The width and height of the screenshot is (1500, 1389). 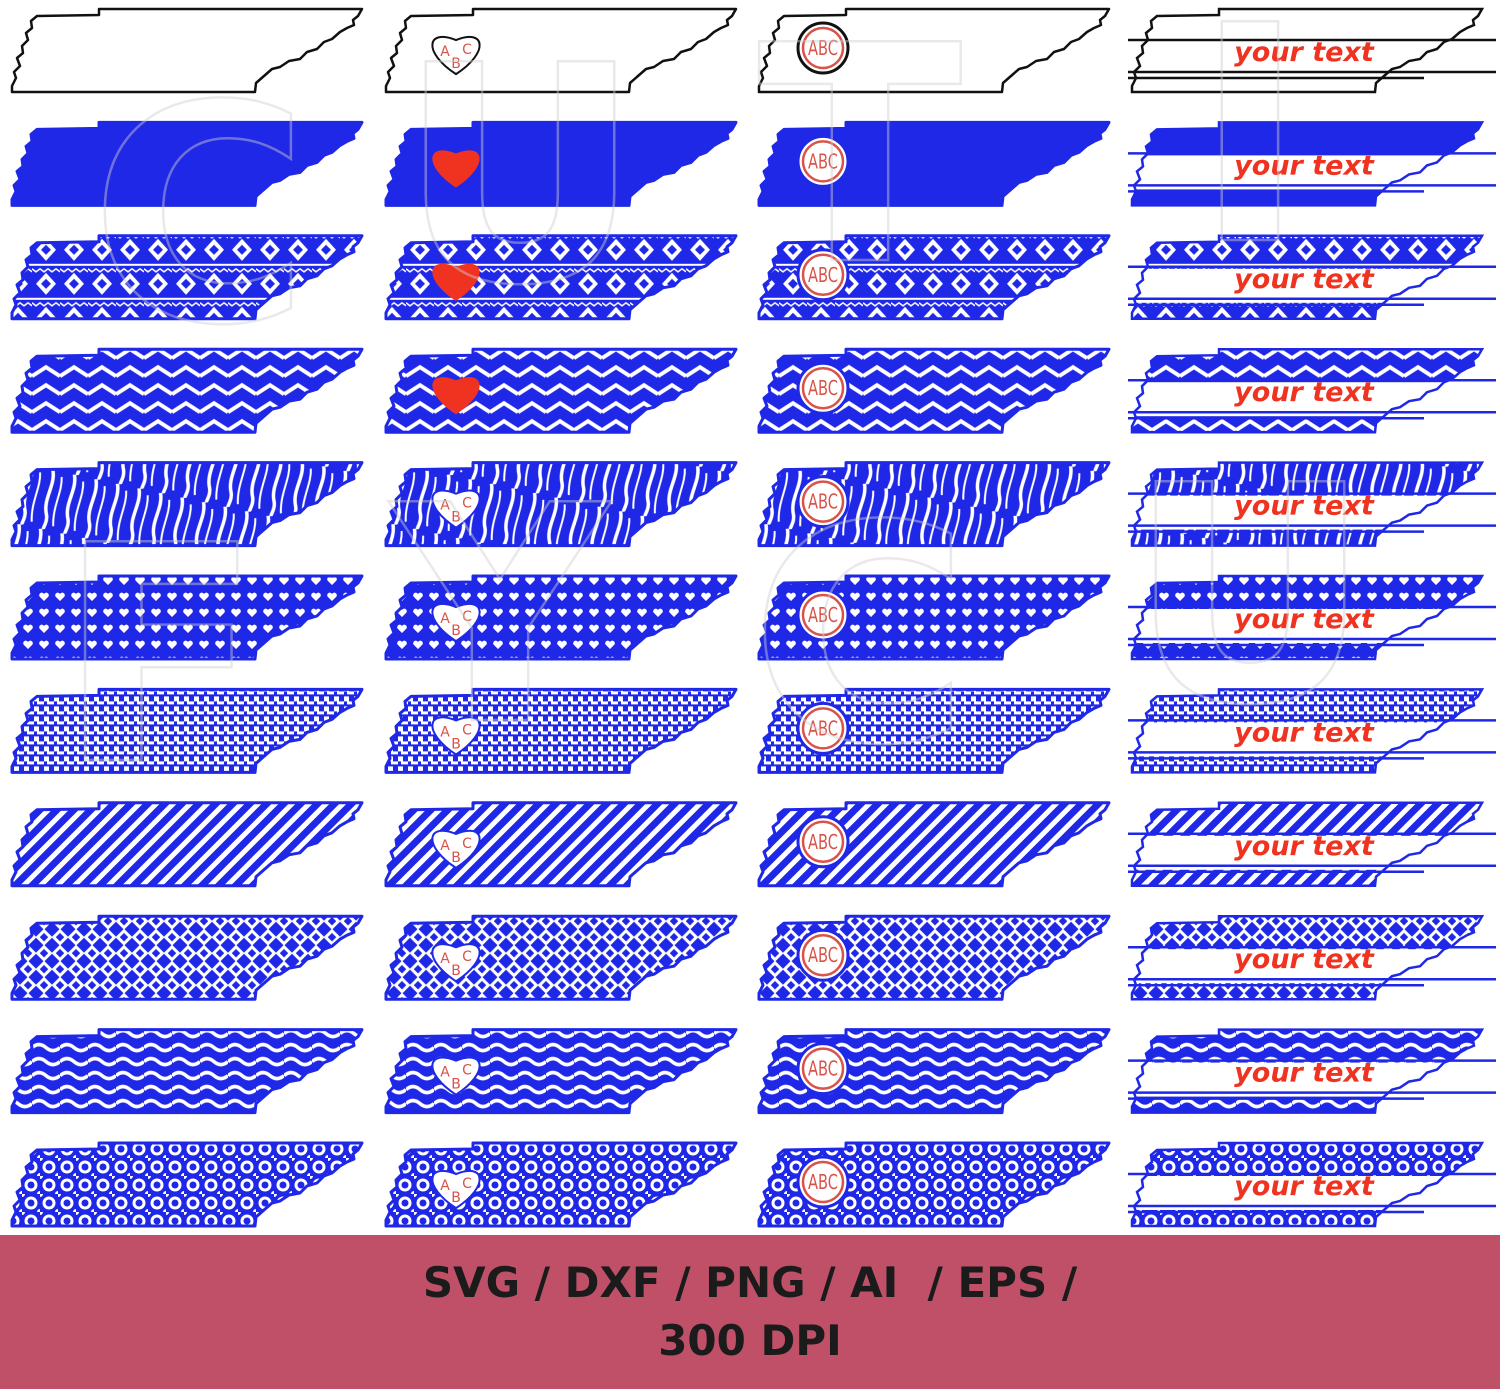 I want to click on design-solid-heart-monogram, so click(x=561, y=163).